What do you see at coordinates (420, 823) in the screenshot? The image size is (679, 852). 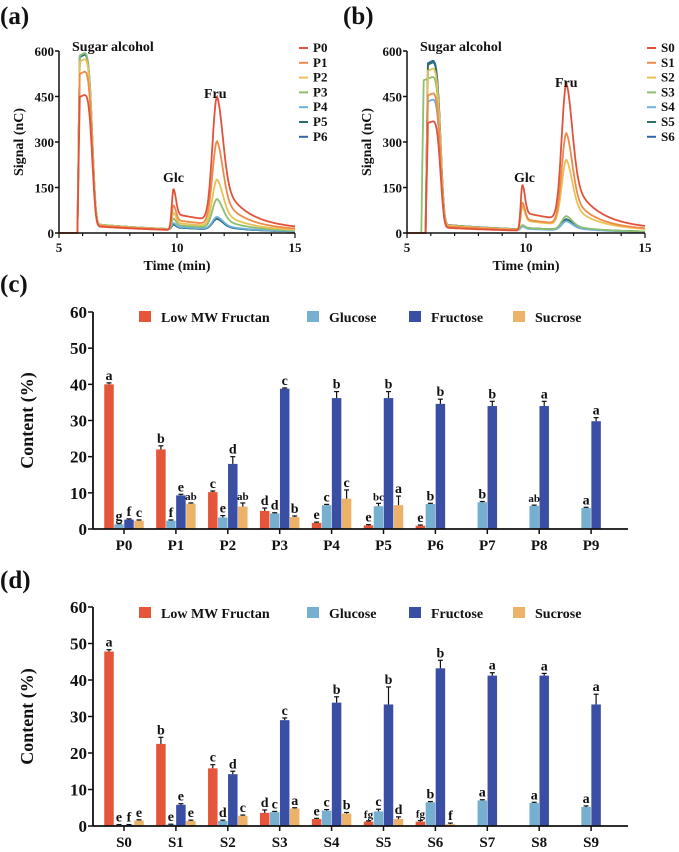 I see `bar-low-mw-fructan-S6` at bounding box center [420, 823].